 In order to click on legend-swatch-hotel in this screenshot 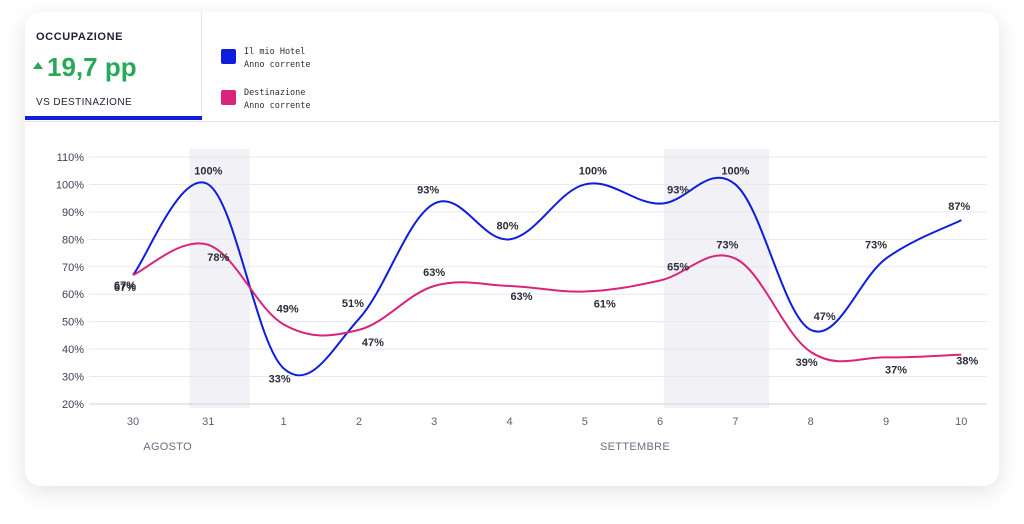, I will do `click(228, 56)`.